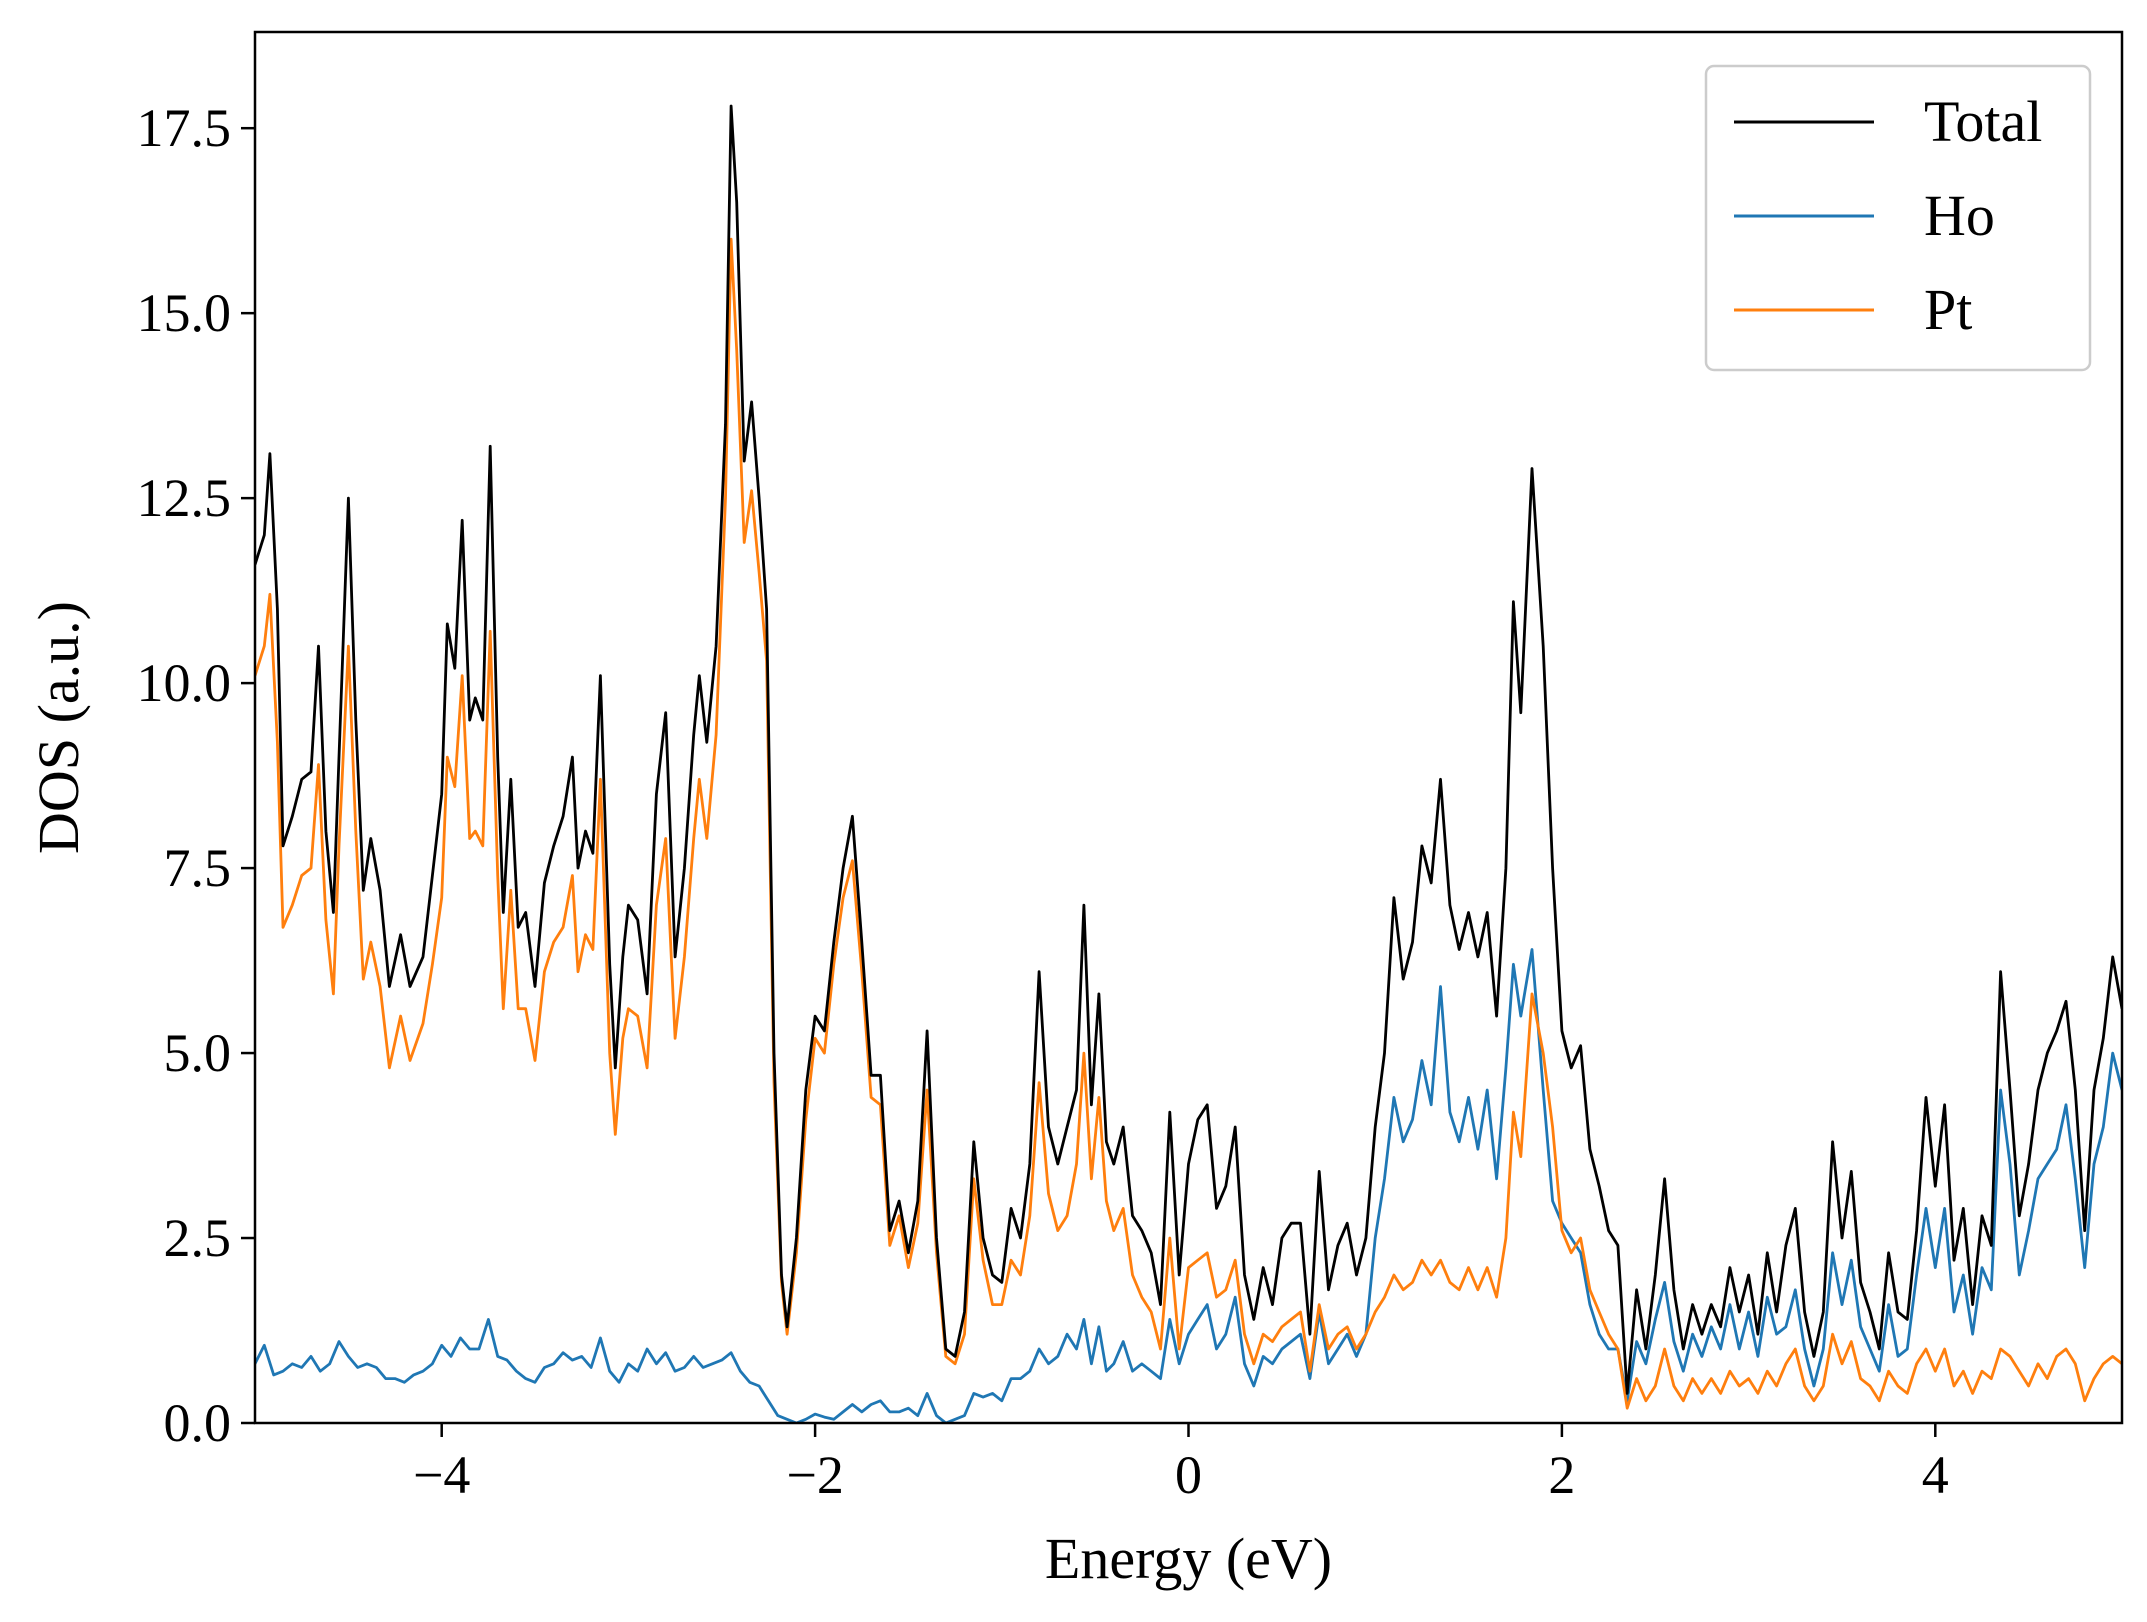 The height and width of the screenshot is (1622, 2147). I want to click on x-axis-ticks: −4 −2 0 2 4, so click(1181, 1464).